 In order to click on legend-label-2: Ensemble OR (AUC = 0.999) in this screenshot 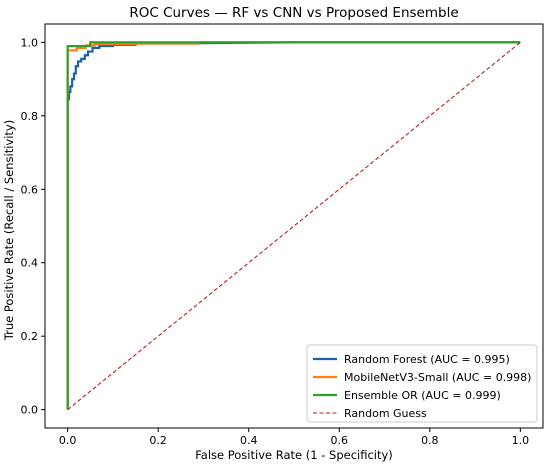, I will do `click(422, 395)`.